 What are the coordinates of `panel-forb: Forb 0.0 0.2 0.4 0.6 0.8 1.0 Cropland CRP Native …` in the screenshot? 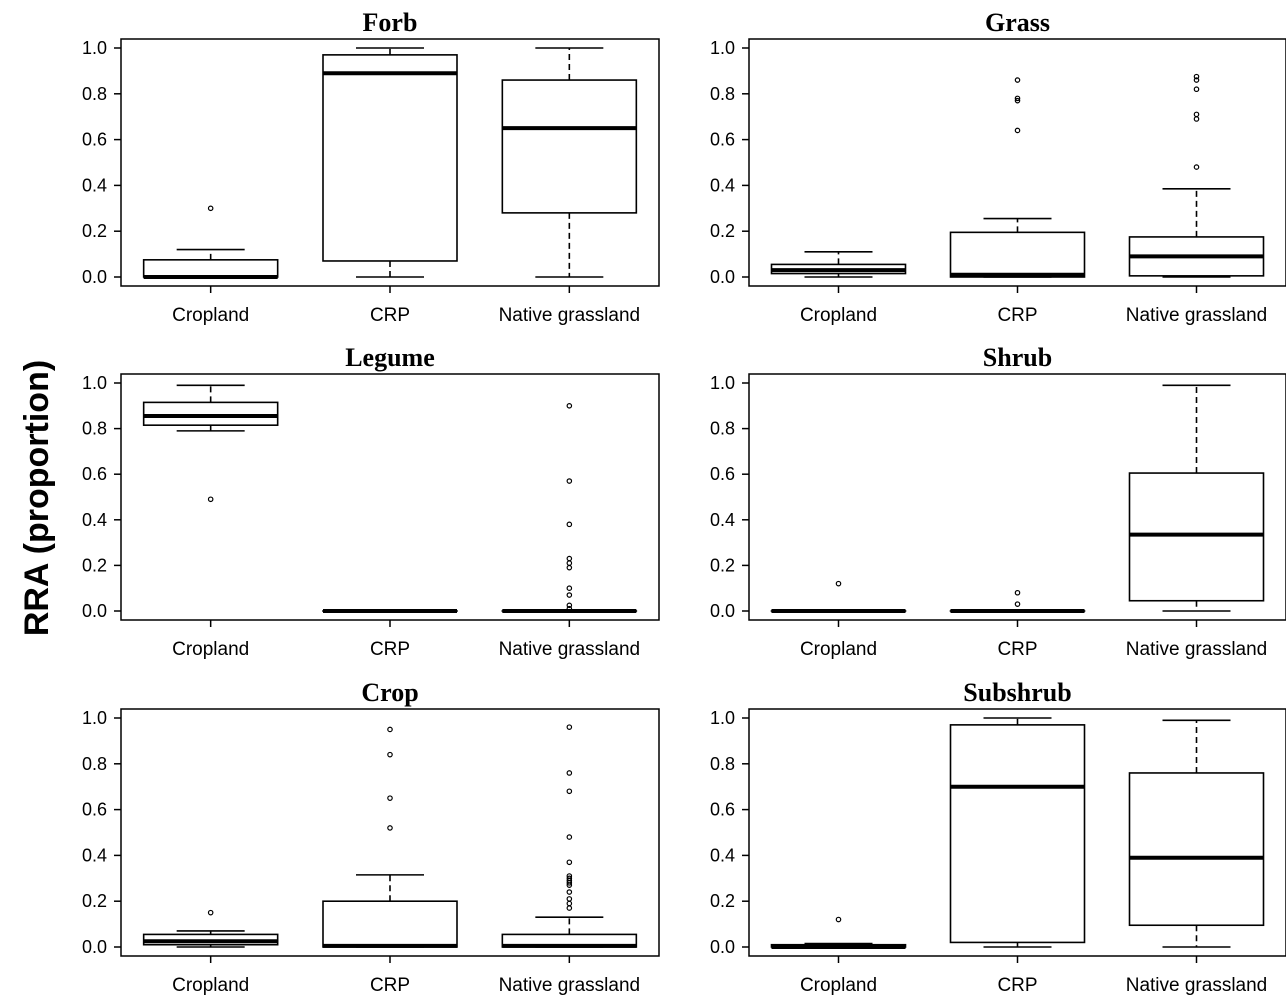 It's located at (371, 167).